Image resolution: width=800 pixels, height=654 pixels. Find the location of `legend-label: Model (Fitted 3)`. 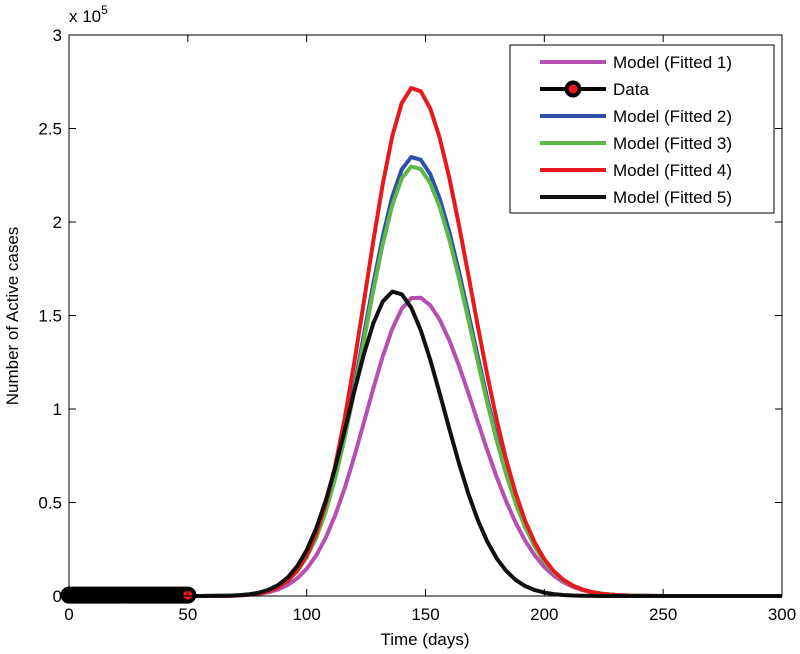

legend-label: Model (Fitted 3) is located at coordinates (672, 143).